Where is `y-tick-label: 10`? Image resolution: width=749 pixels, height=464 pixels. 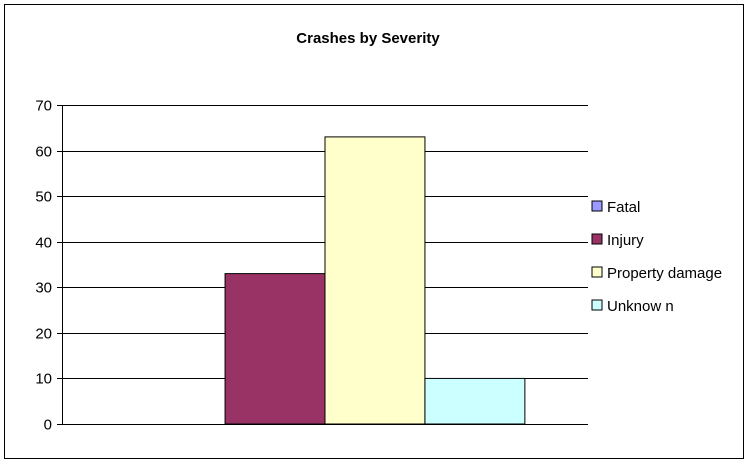
y-tick-label: 10 is located at coordinates (43, 379).